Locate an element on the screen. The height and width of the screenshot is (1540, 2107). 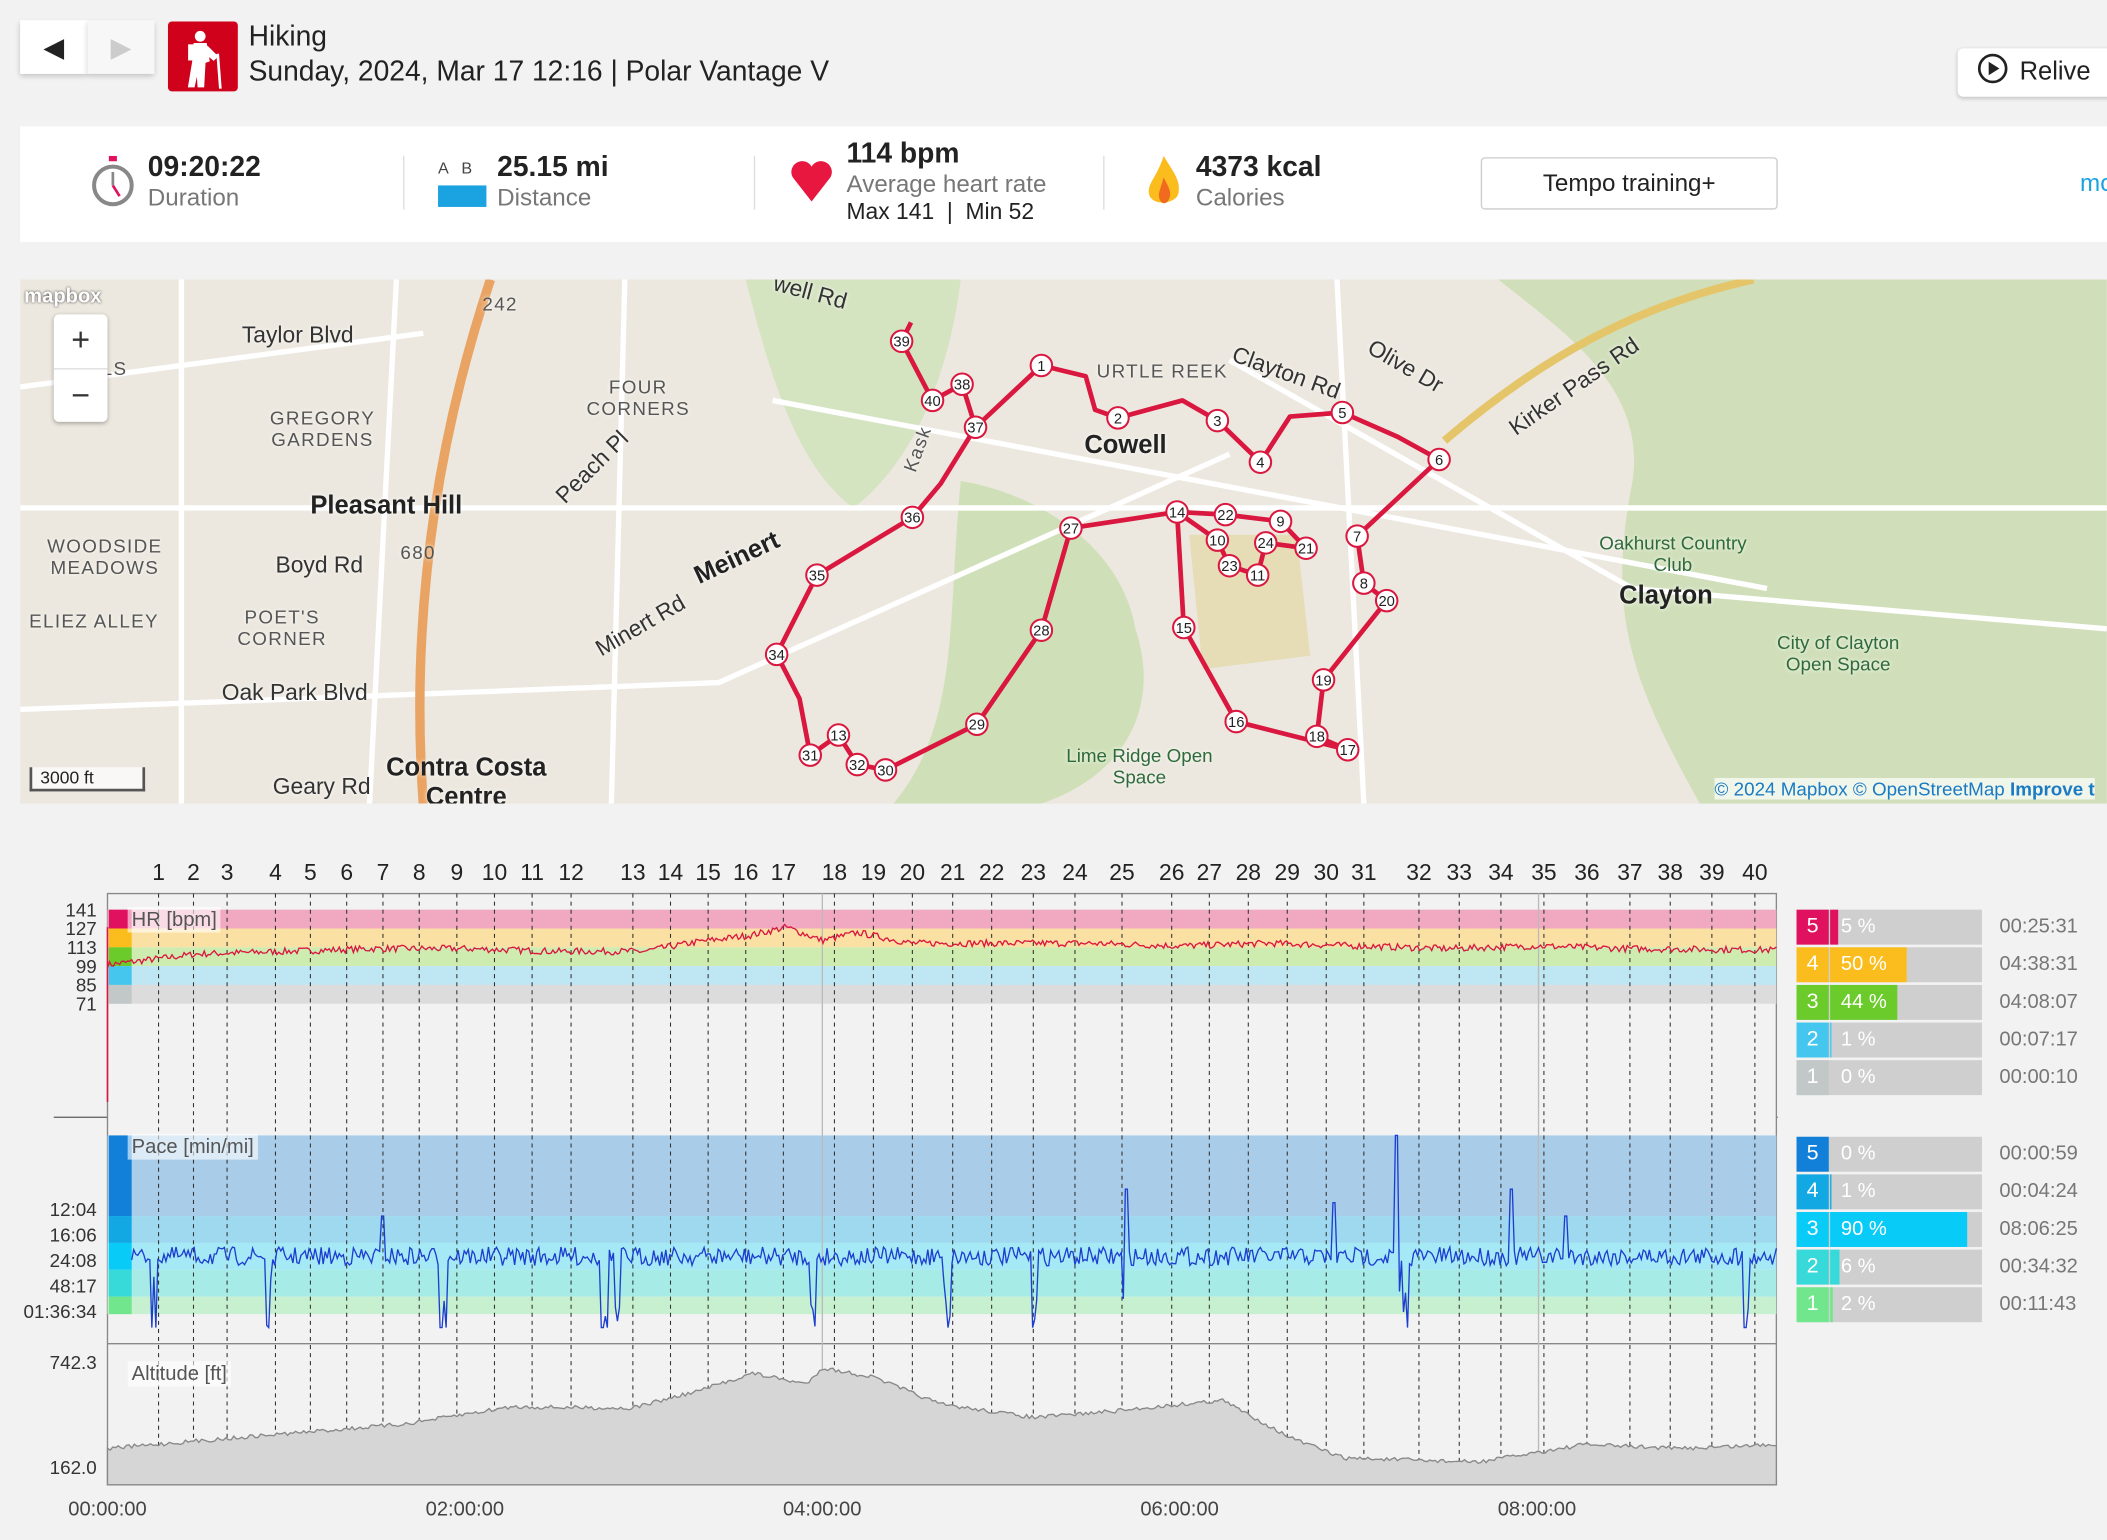
zone-fill-bar is located at coordinates (1831, 1192).